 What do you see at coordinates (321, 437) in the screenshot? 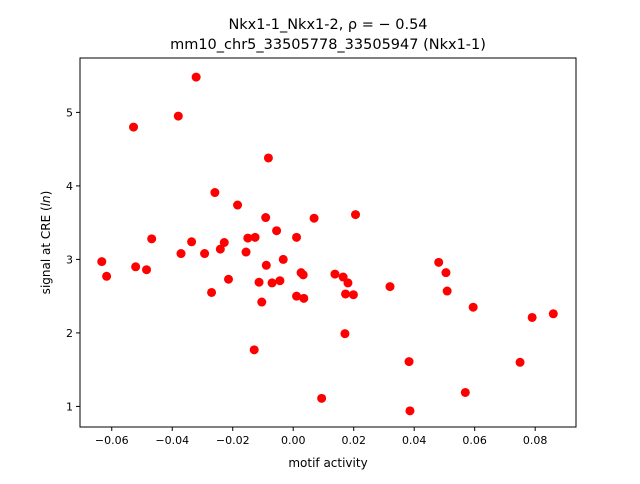
I see `x-axis-ticks: −0.06 −0.04 −0.02 0.00 0.02 0.04 0.06 0.08` at bounding box center [321, 437].